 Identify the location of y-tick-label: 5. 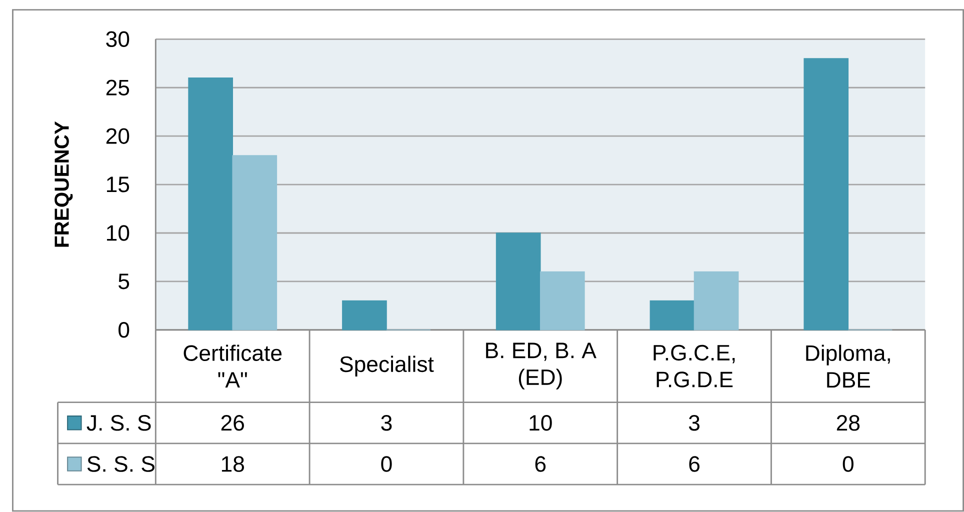
(124, 282).